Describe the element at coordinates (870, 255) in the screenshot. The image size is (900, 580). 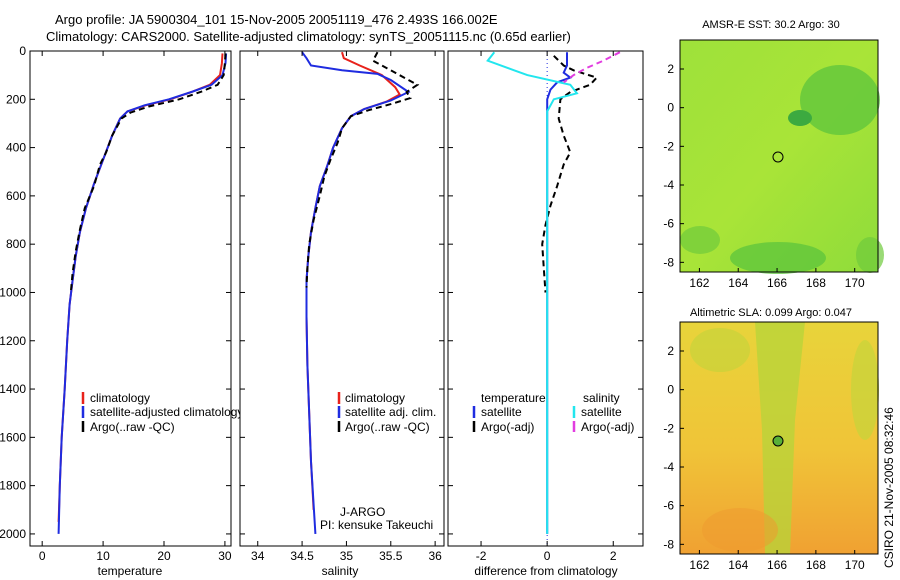
I see `sst-southeast-patch` at that location.